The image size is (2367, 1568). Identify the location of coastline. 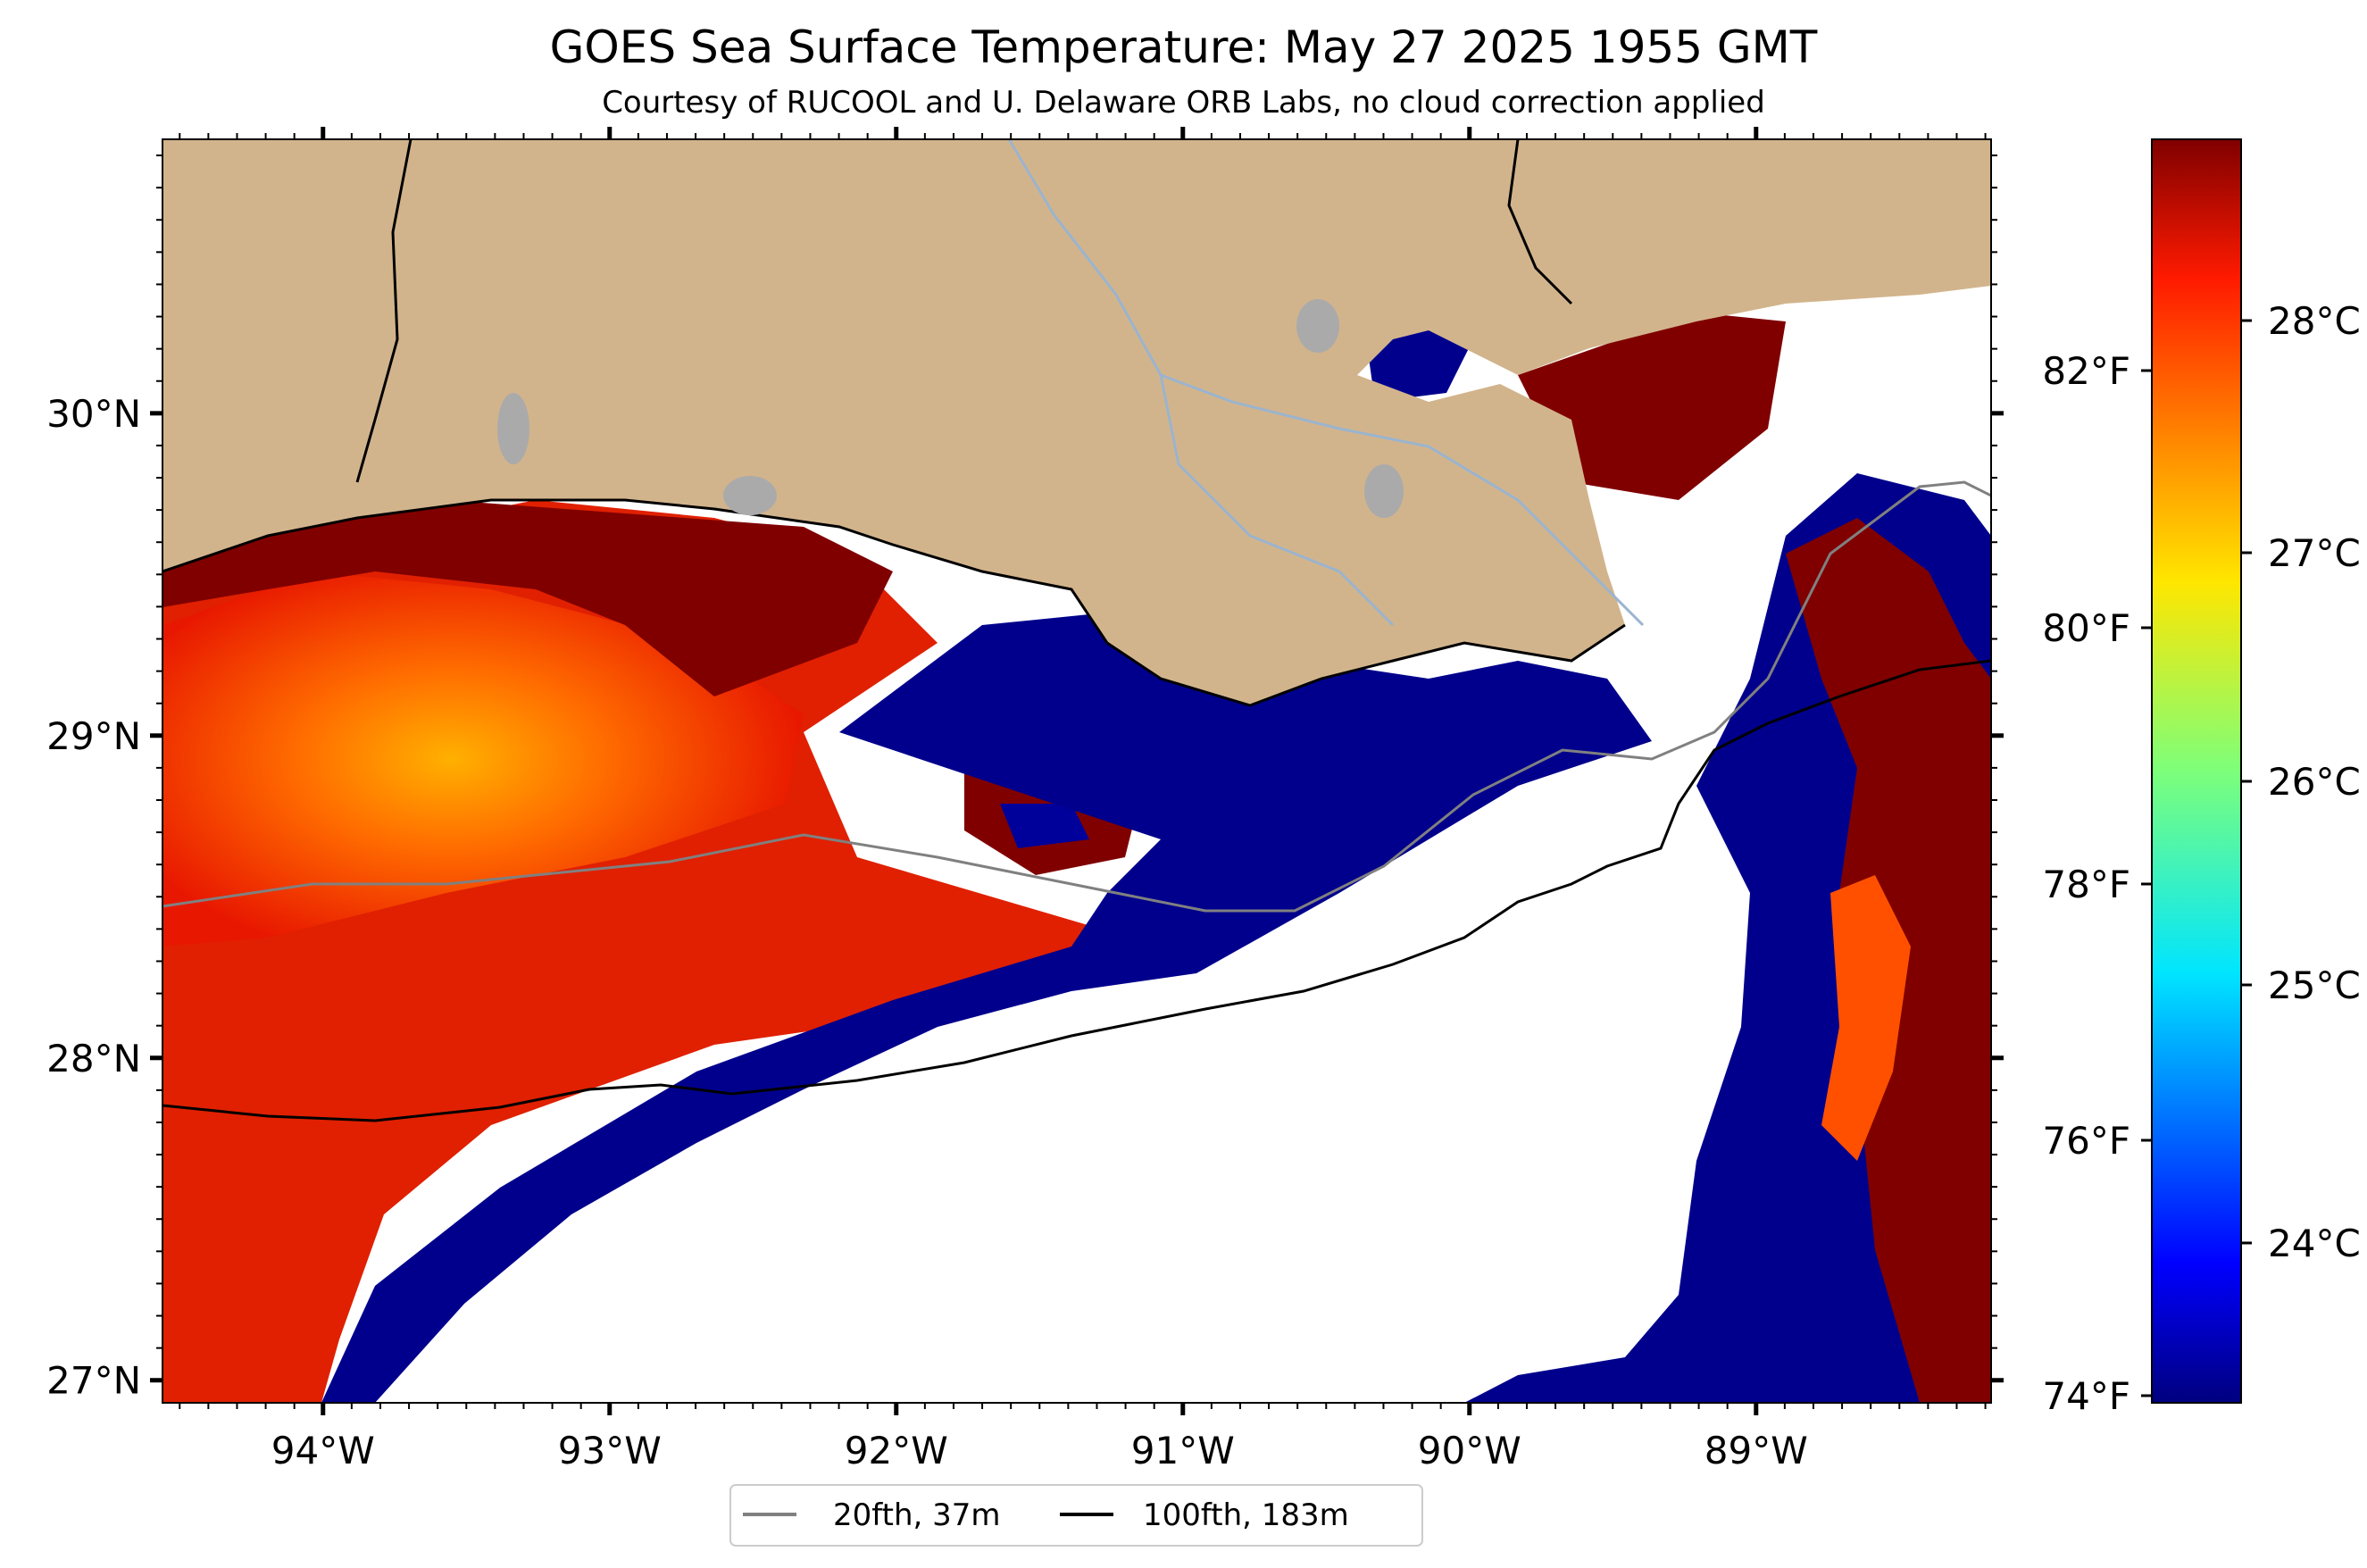
(894, 602).